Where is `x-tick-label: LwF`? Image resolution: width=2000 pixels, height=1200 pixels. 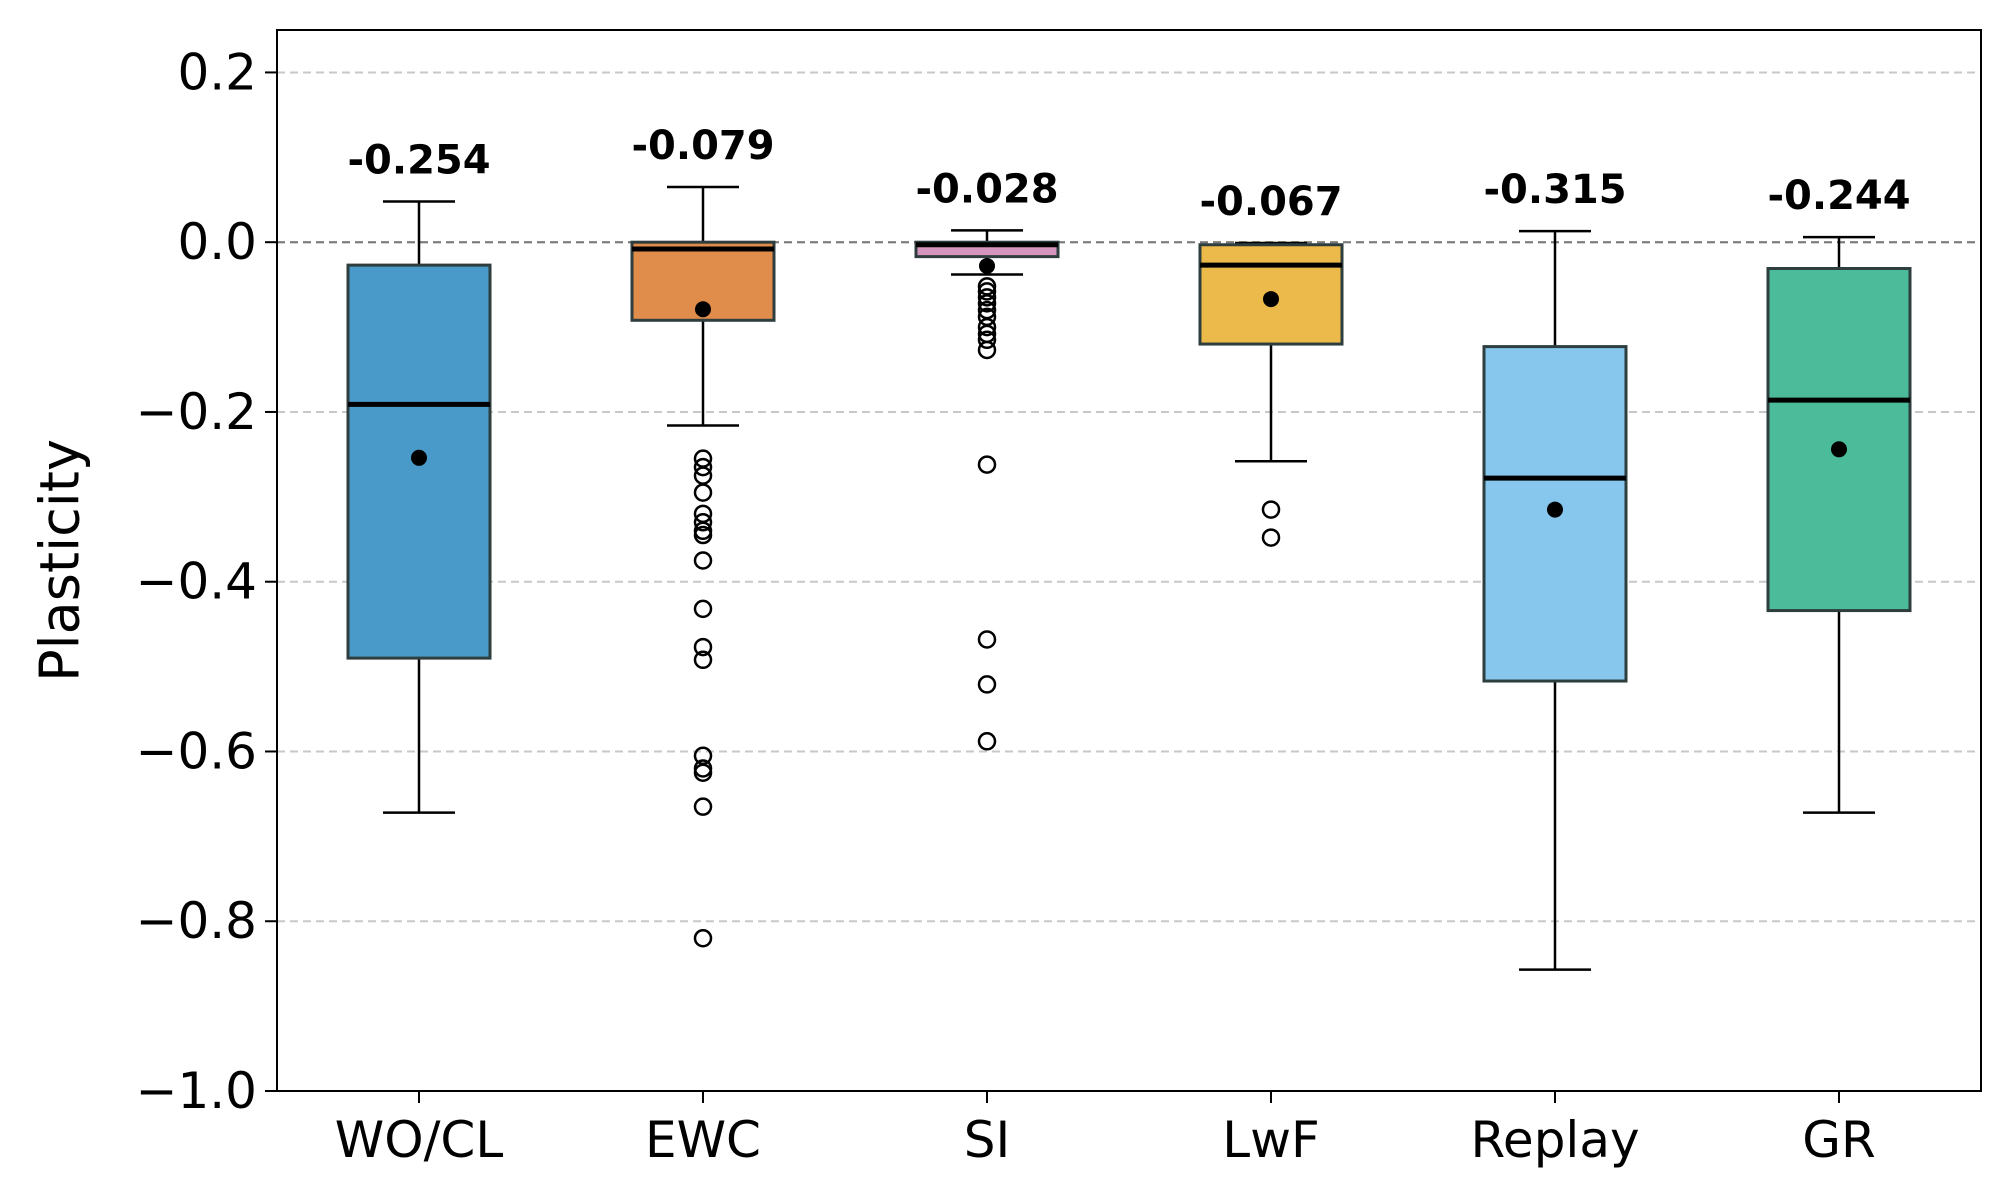 x-tick-label: LwF is located at coordinates (1271, 1140).